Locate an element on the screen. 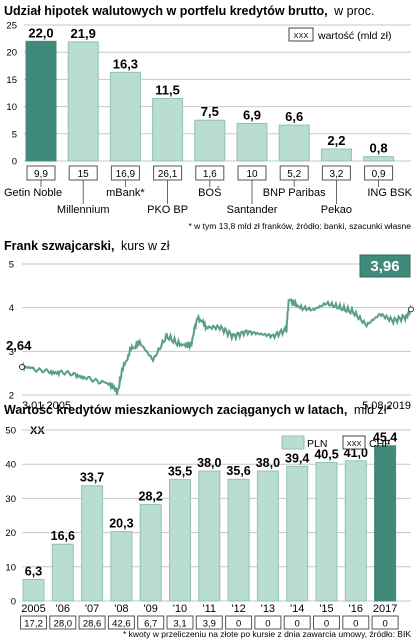  chart3-subtitle: mld zł* is located at coordinates (373, 410).